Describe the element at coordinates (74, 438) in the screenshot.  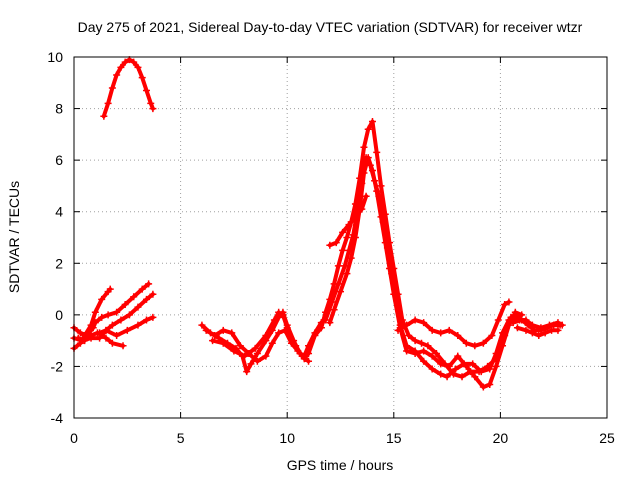
I see `x-tick-label: 0` at that location.